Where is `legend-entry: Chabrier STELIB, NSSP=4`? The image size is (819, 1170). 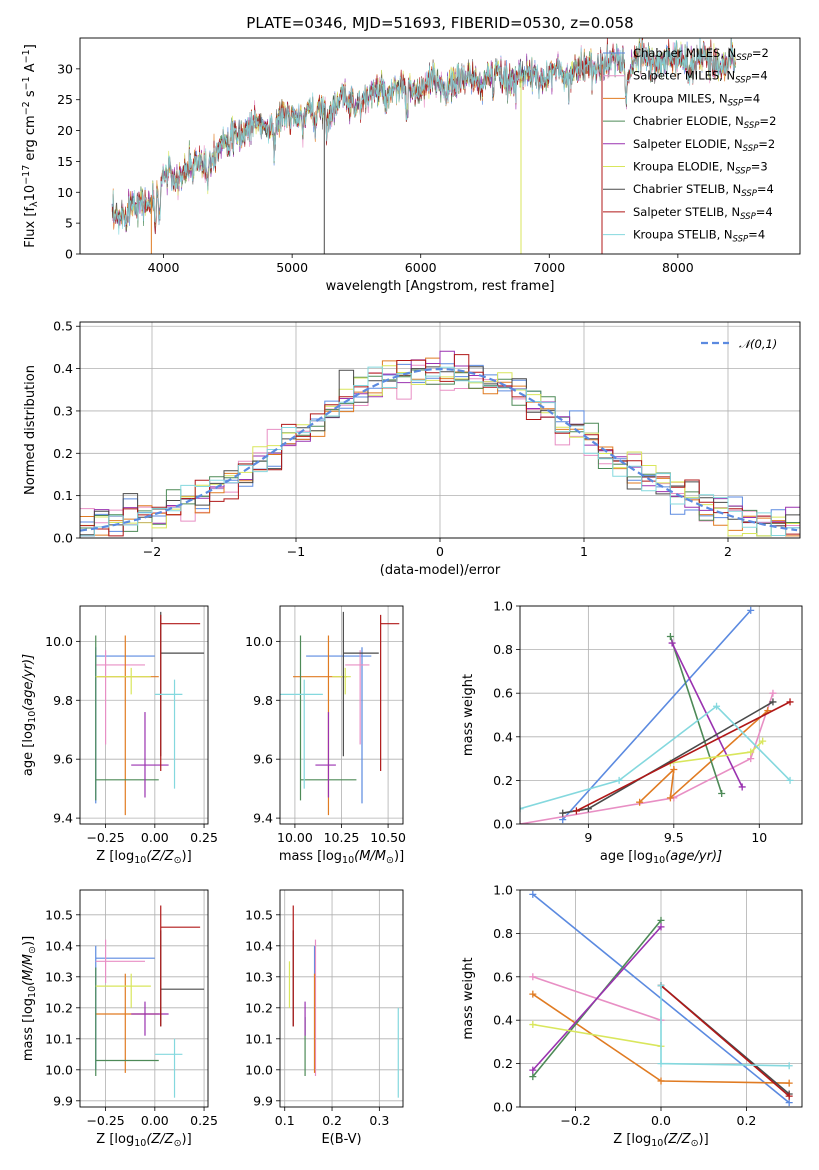 legend-entry: Chabrier STELIB, NSSP=4 is located at coordinates (703, 190).